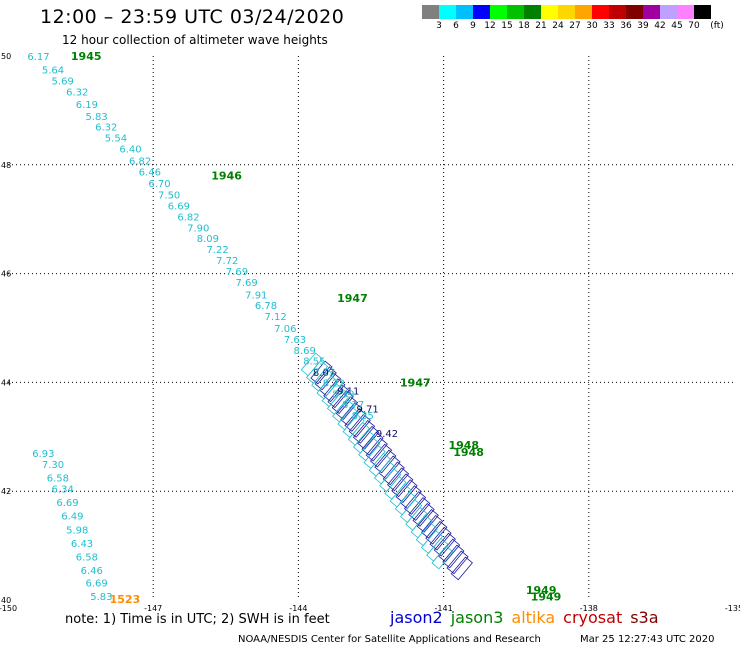  Describe the element at coordinates (660, 26) in the screenshot. I see `legend-label: 42` at that location.